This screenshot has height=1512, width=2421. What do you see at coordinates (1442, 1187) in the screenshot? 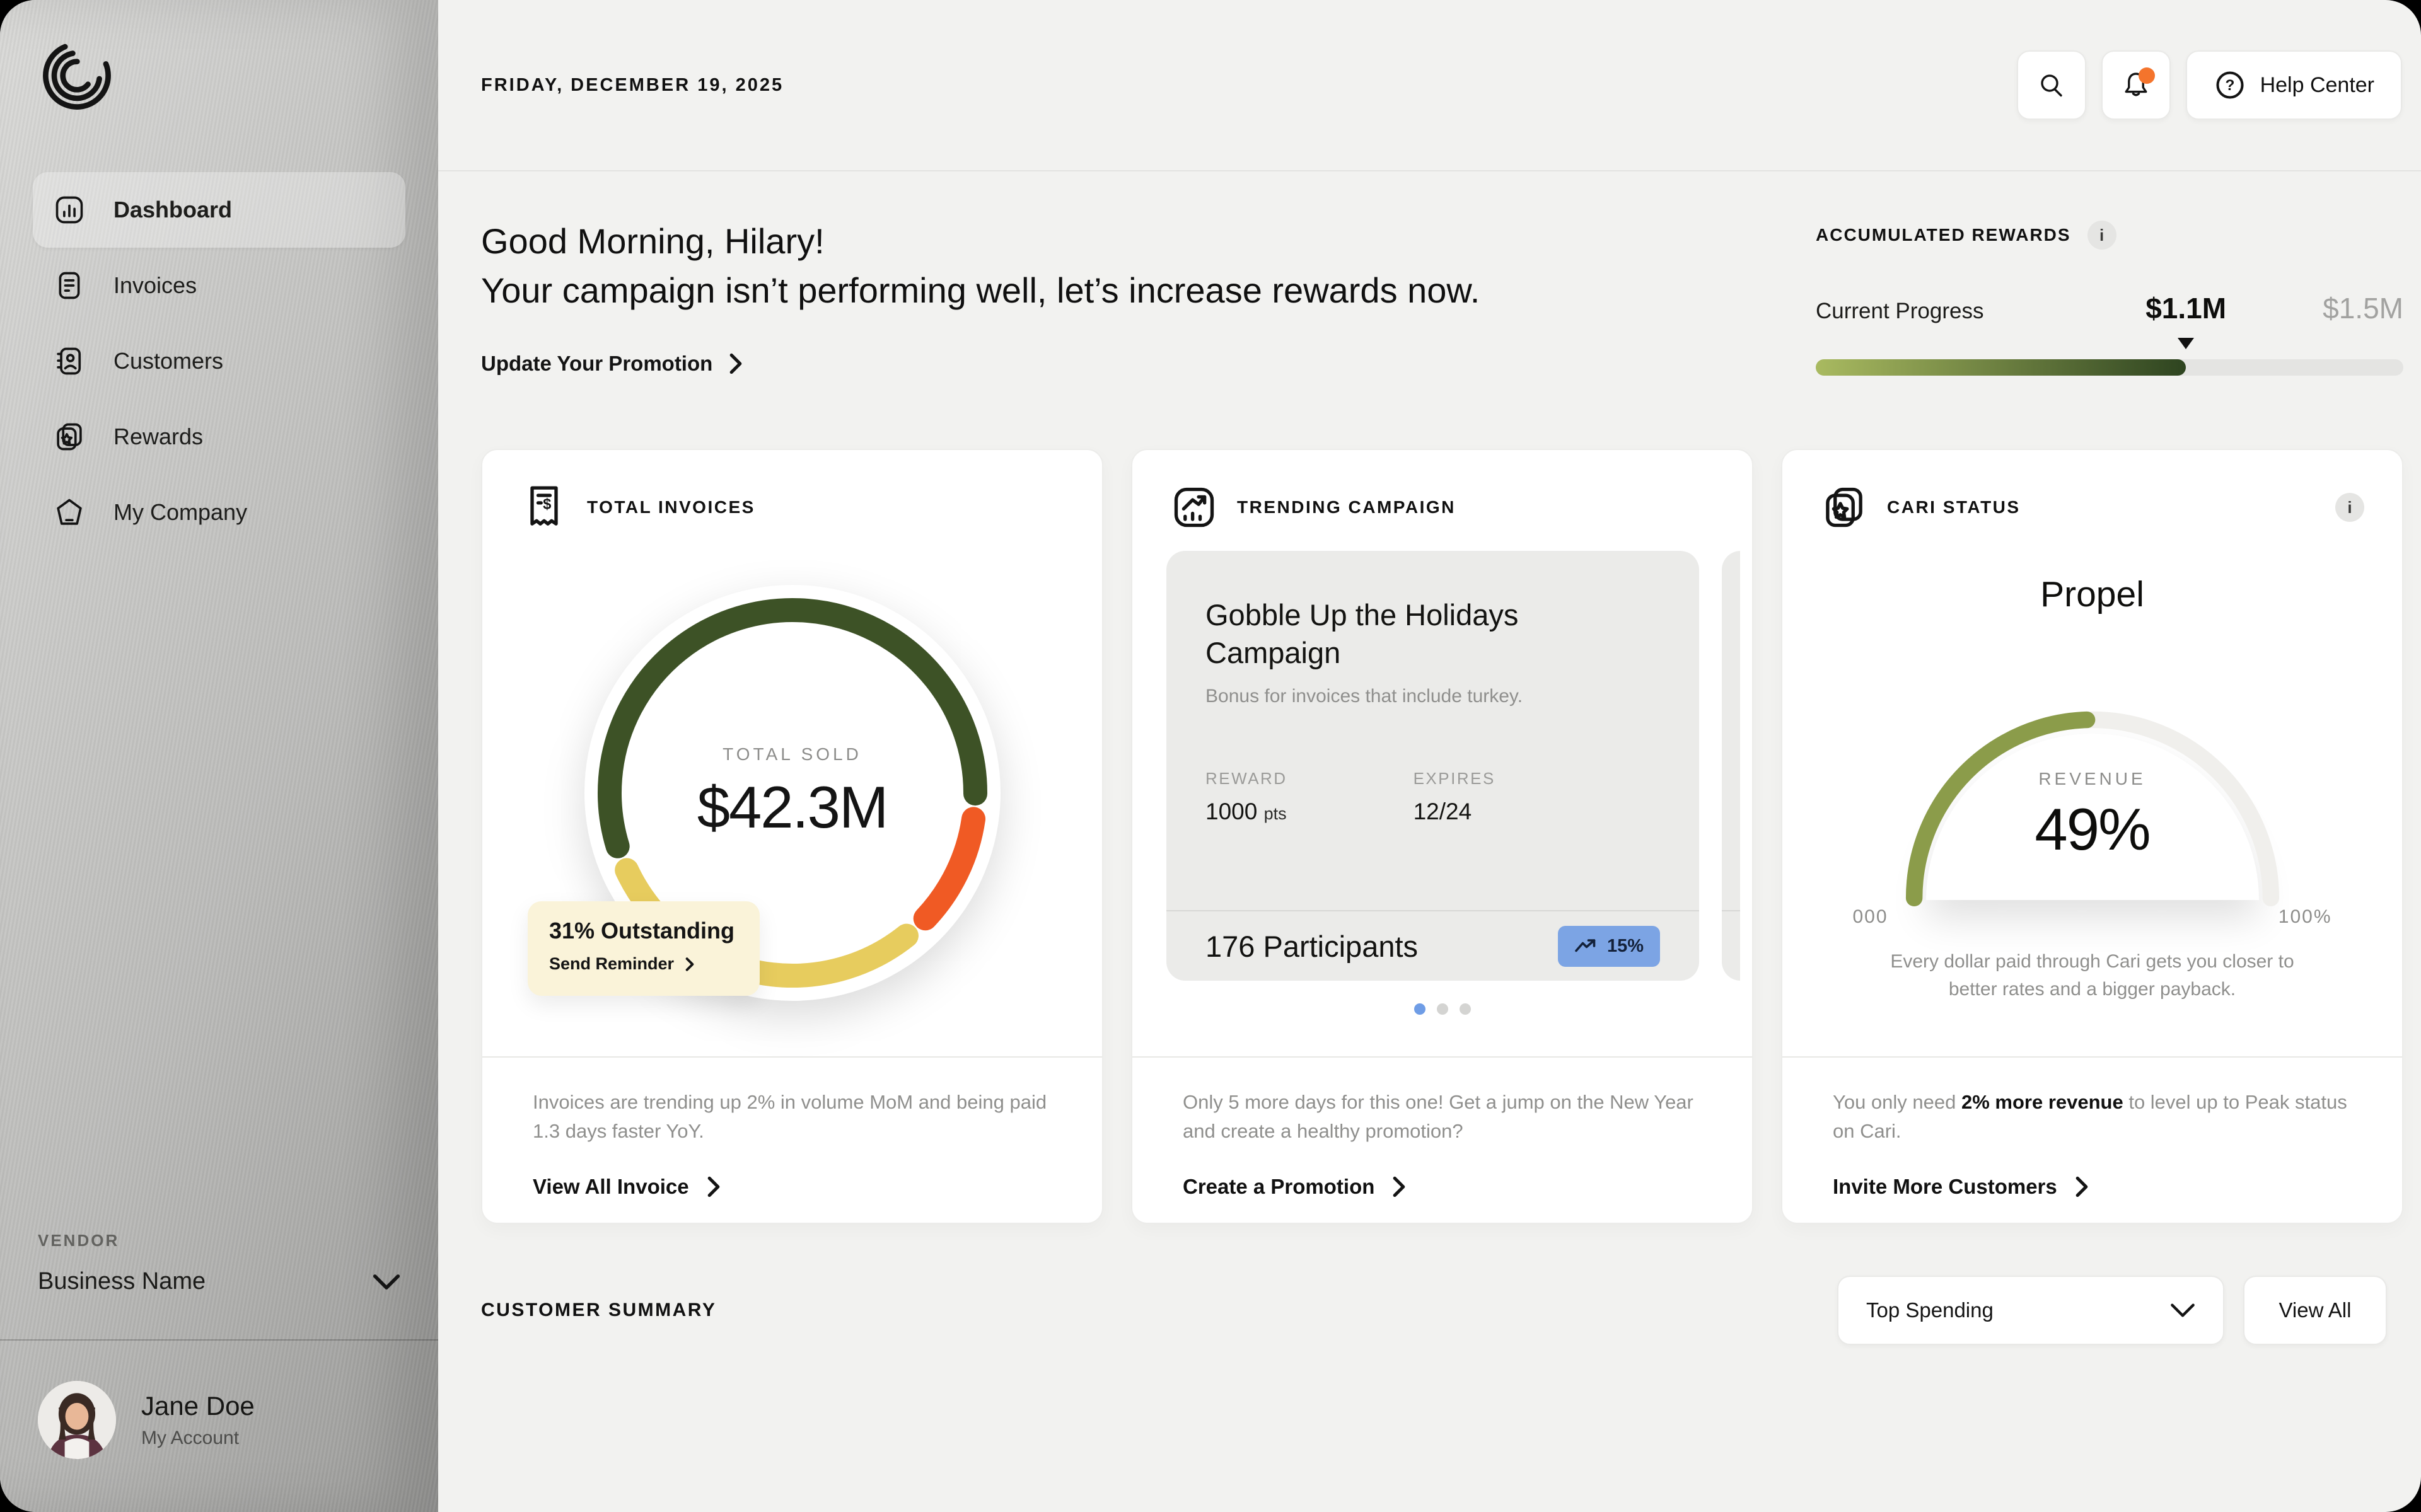
I see `create-promotion-link: Create a Promotion` at bounding box center [1442, 1187].